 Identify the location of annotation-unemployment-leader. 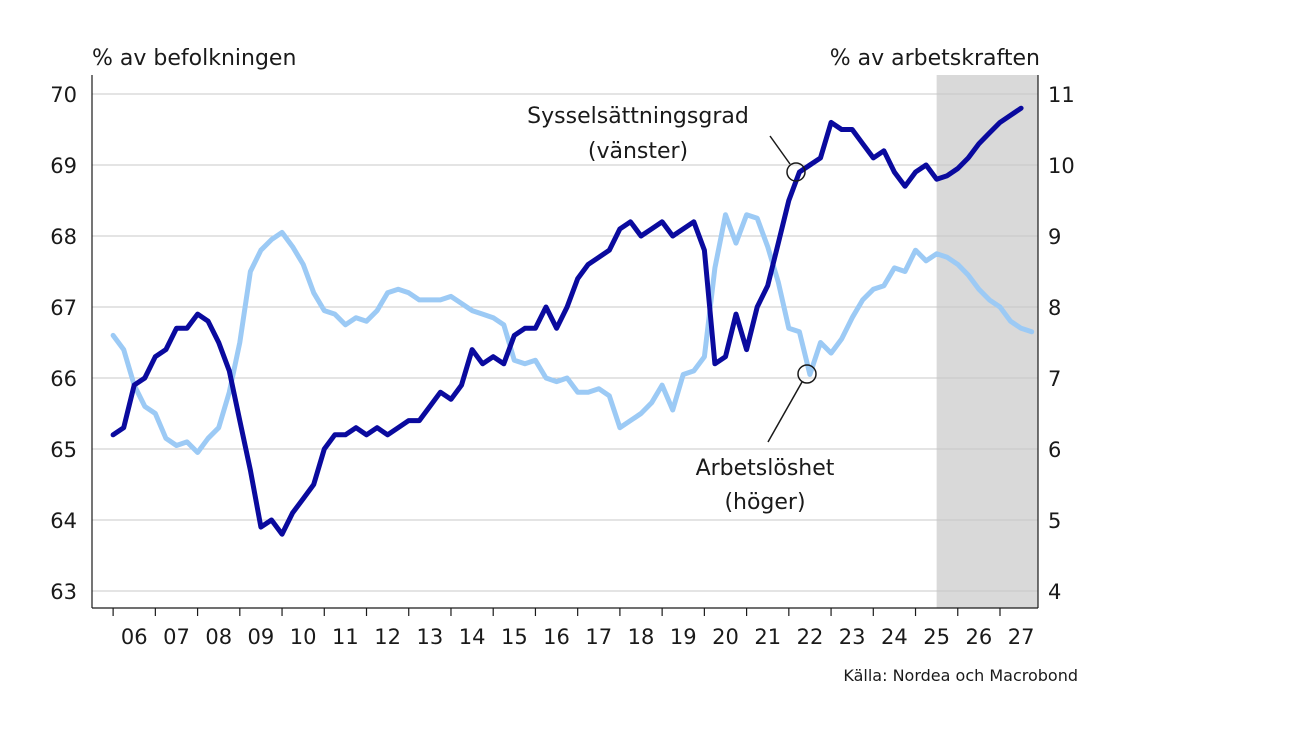
(785, 412).